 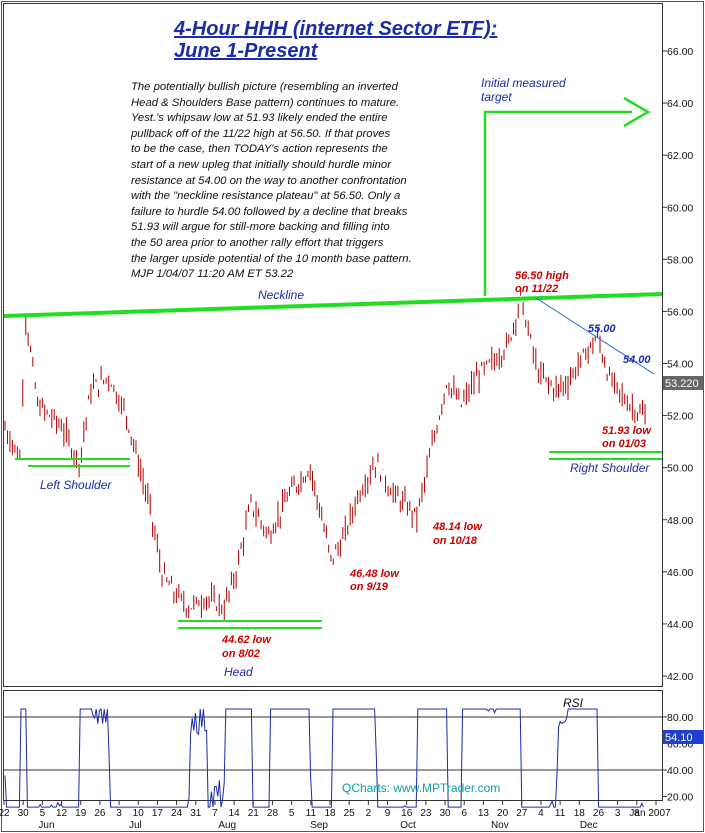 I want to click on x-tick-label: 6, so click(x=464, y=813).